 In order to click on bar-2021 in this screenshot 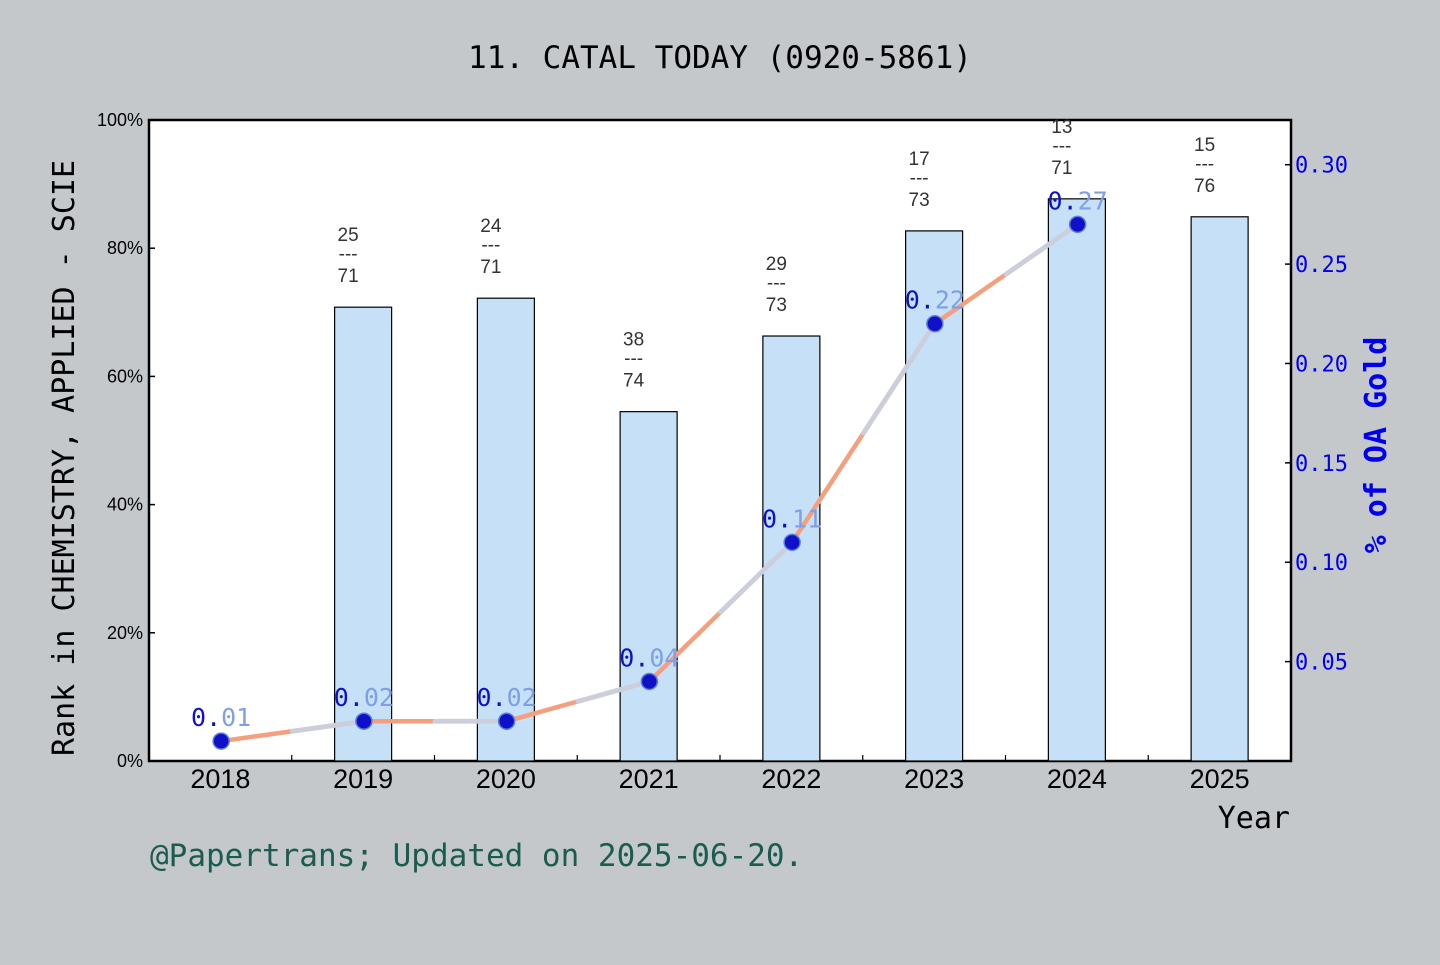, I will do `click(648, 586)`.